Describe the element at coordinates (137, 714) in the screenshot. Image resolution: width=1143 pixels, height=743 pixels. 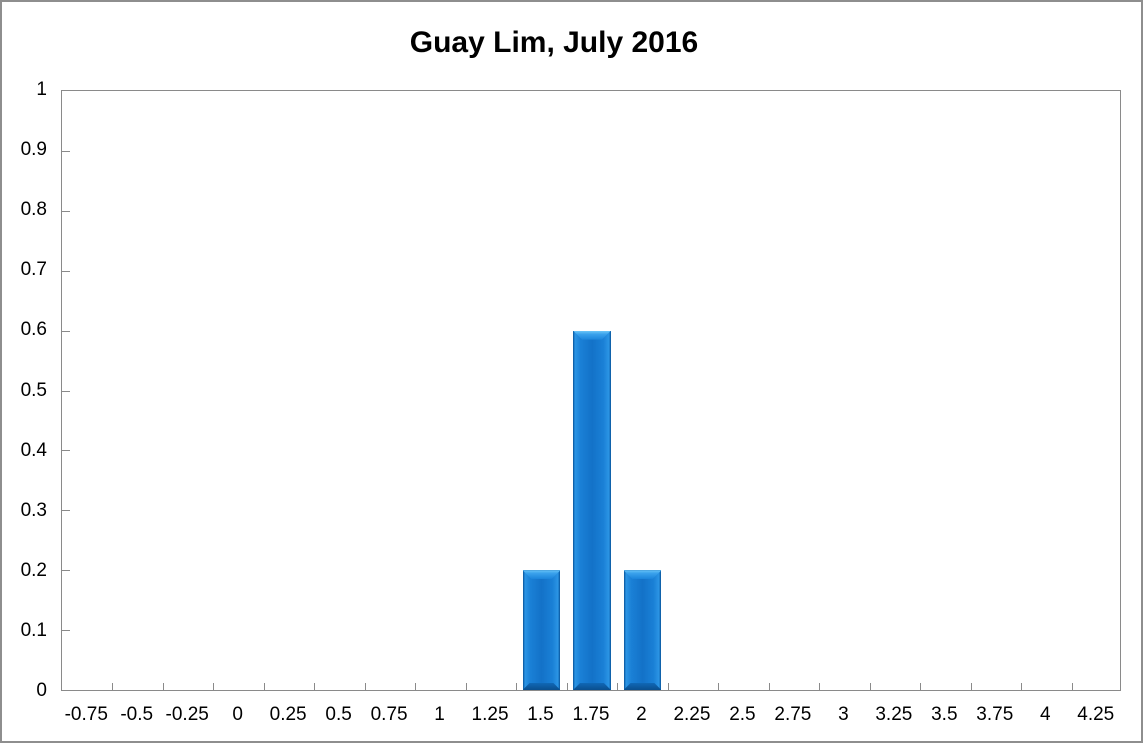
I see `x-axis-tick-label: -0.5` at that location.